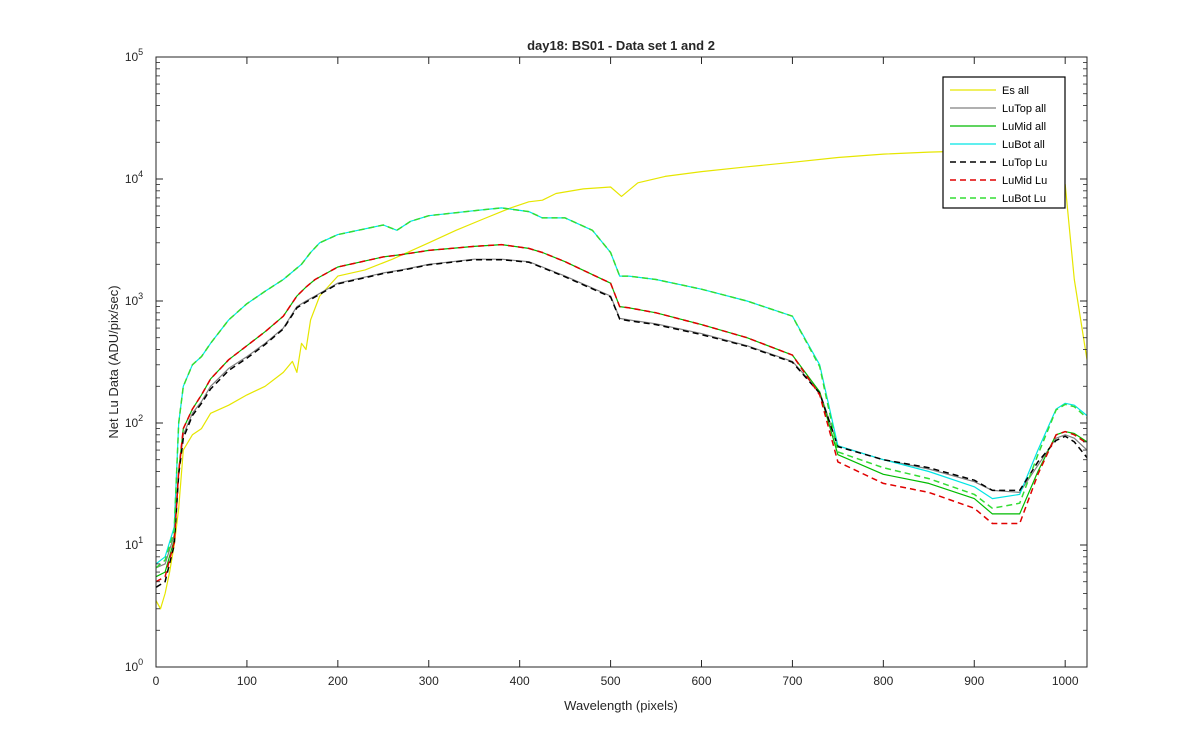 This screenshot has height=750, width=1200. What do you see at coordinates (701, 681) in the screenshot?
I see `x-tick-label-6: 600` at bounding box center [701, 681].